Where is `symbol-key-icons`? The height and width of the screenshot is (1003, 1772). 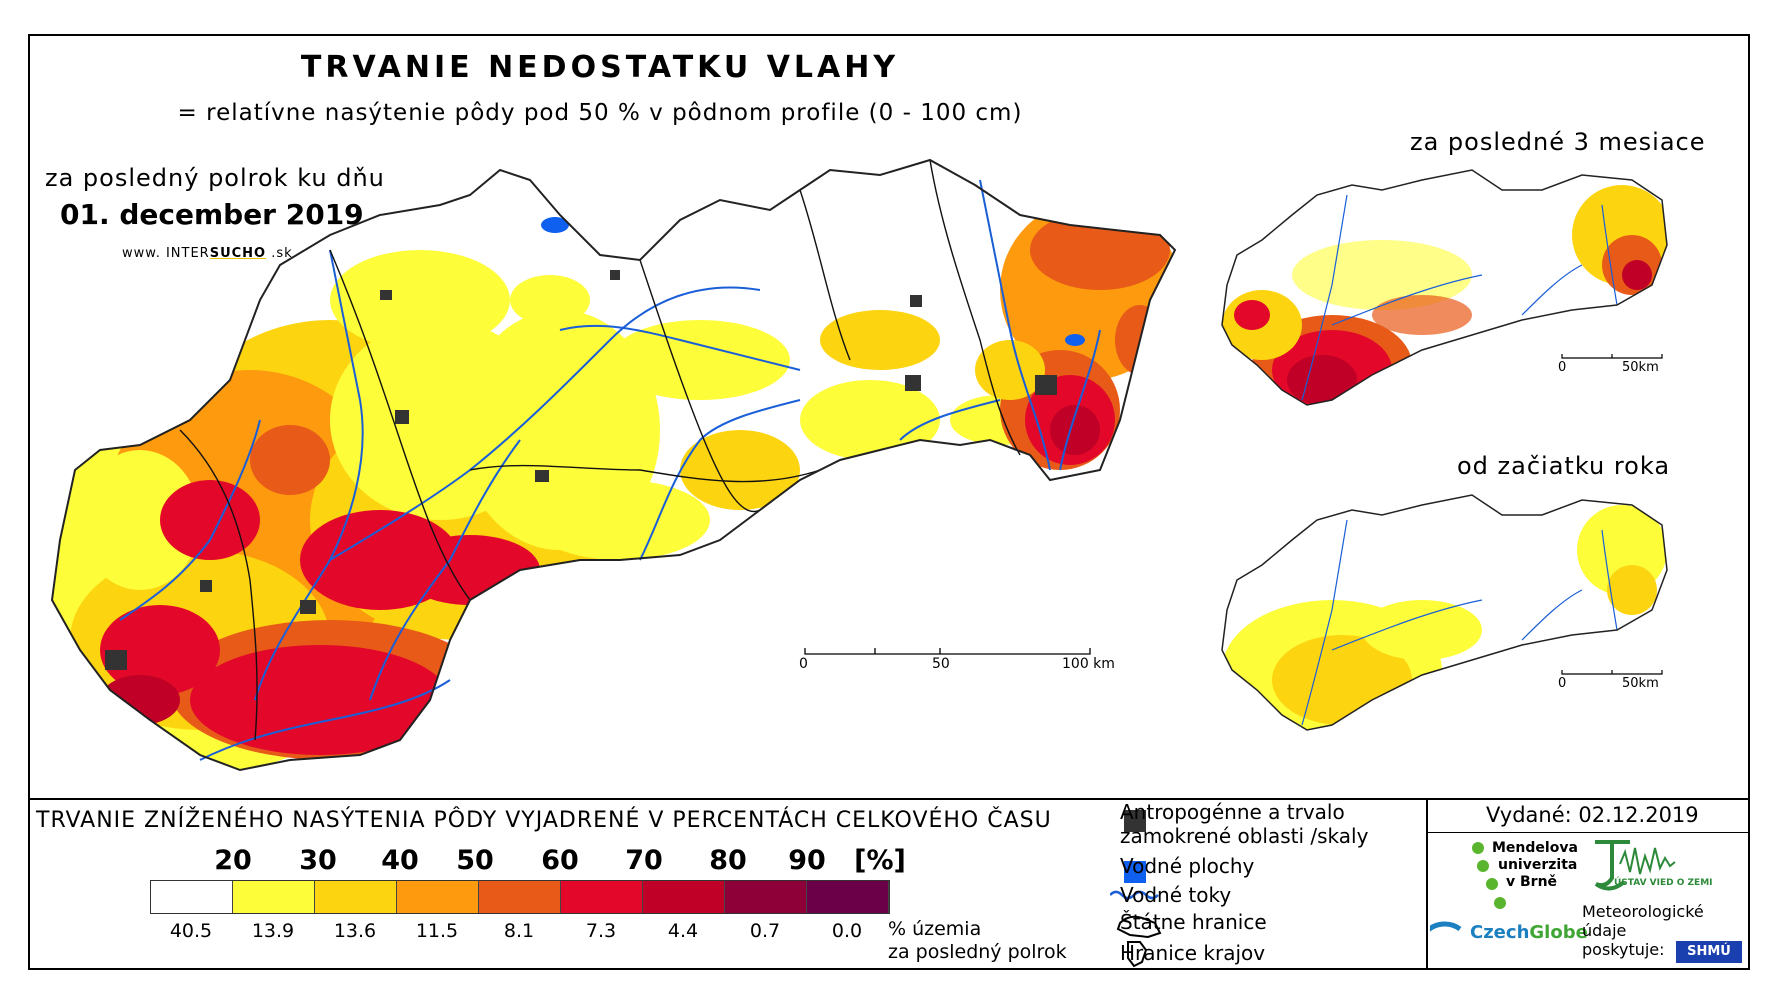 symbol-key-icons is located at coordinates (1136, 889).